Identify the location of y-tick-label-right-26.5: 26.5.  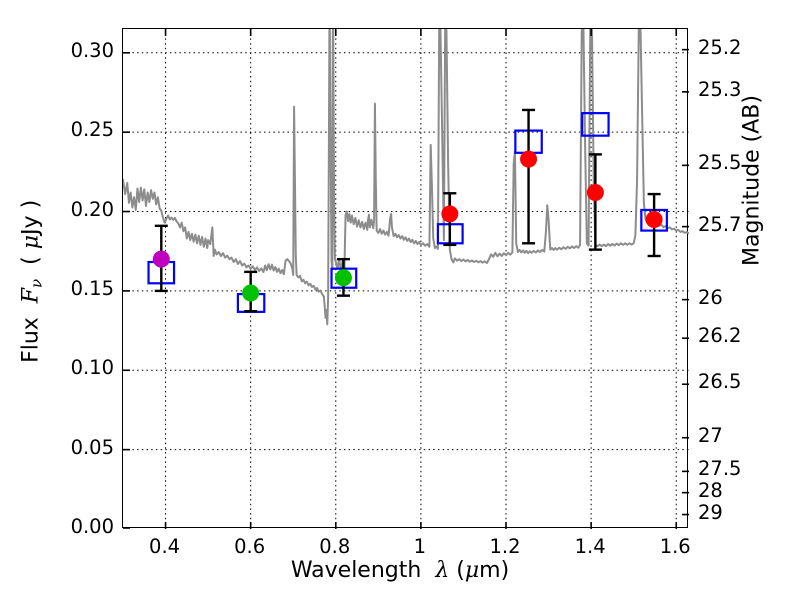
(720, 382).